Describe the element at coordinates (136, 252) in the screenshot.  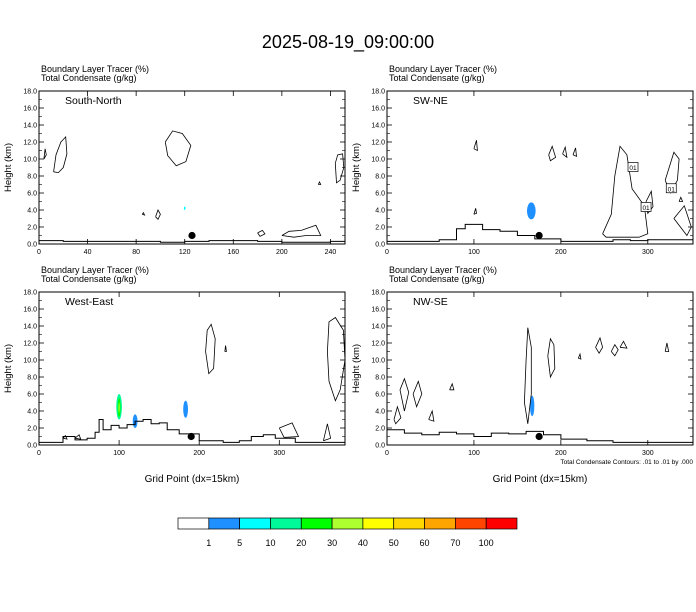
I see `x-tick-label: 80` at that location.